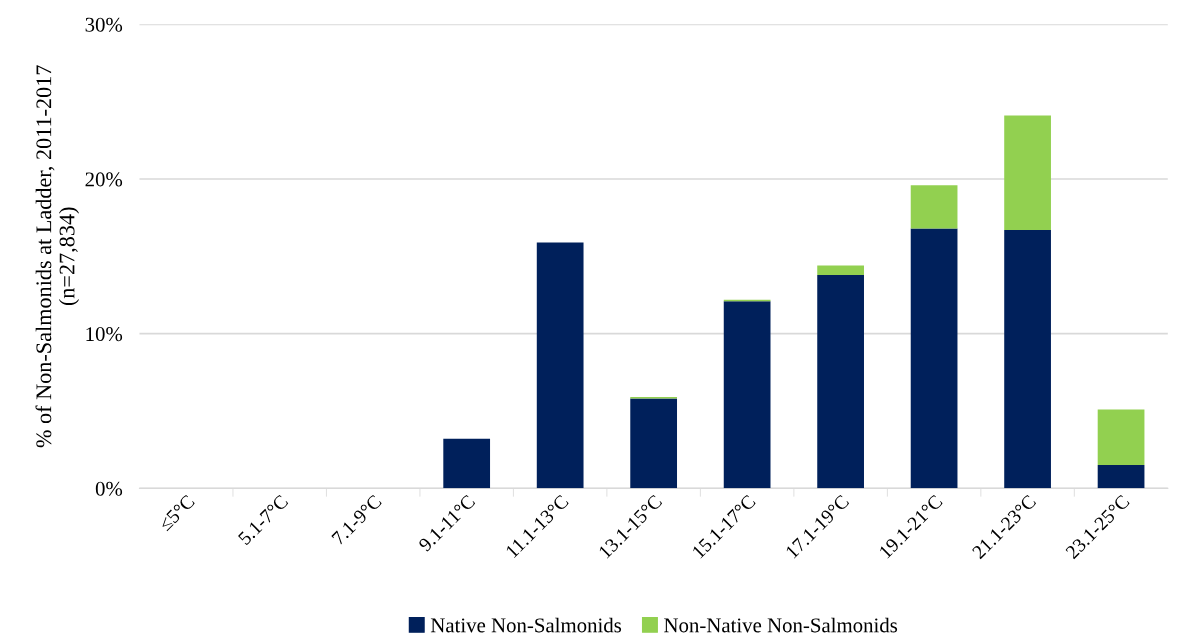 This screenshot has width=1182, height=640. I want to click on legend-label: Non-Native Non-Salmonids, so click(781, 625).